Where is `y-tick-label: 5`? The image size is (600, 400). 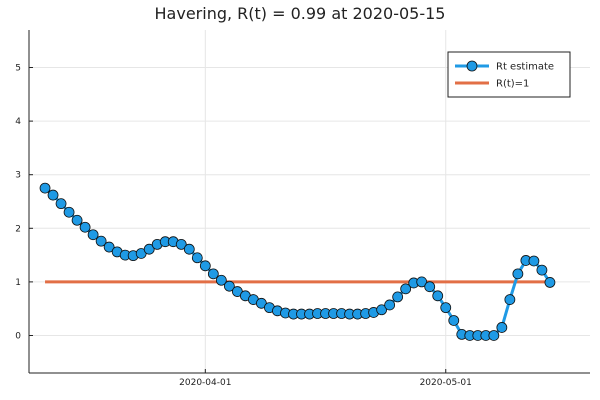 y-tick-label: 5 is located at coordinates (18, 69).